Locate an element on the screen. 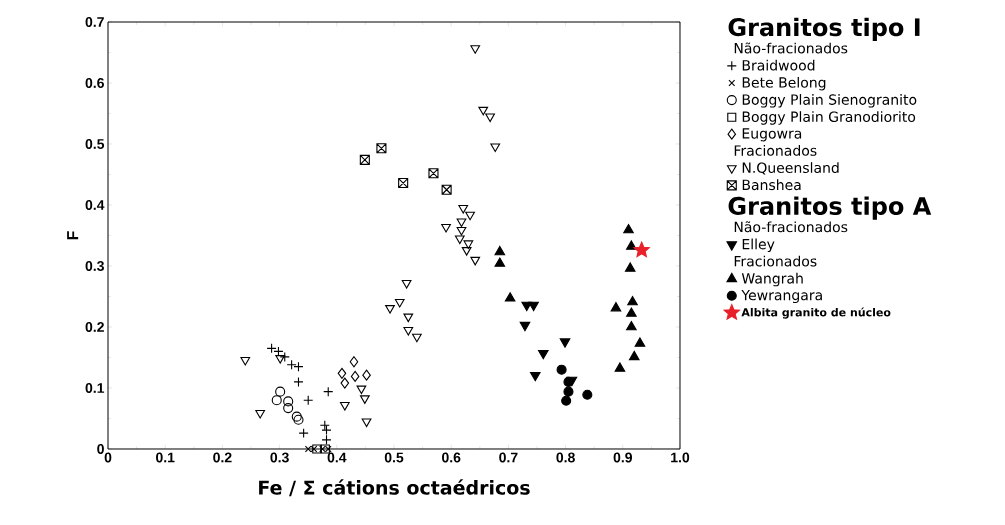 This screenshot has width=1005, height=525. text: Granitos tipo I is located at coordinates (824, 29).